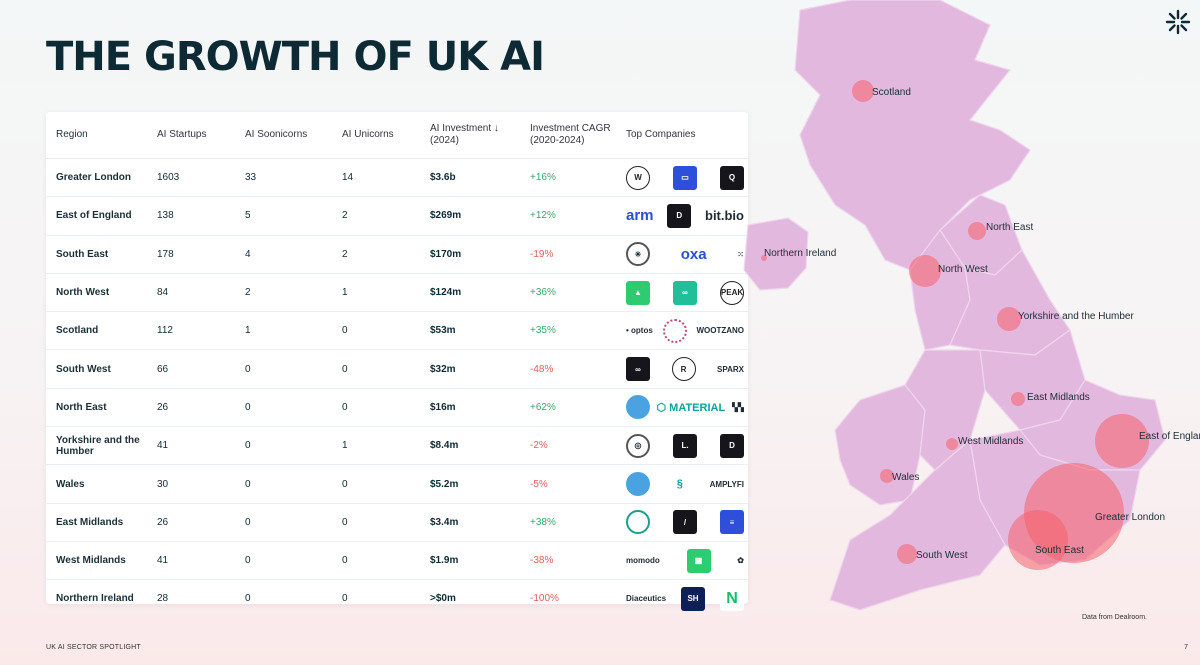  Describe the element at coordinates (1038, 540) in the screenshot. I see `bubble-south-east` at that location.